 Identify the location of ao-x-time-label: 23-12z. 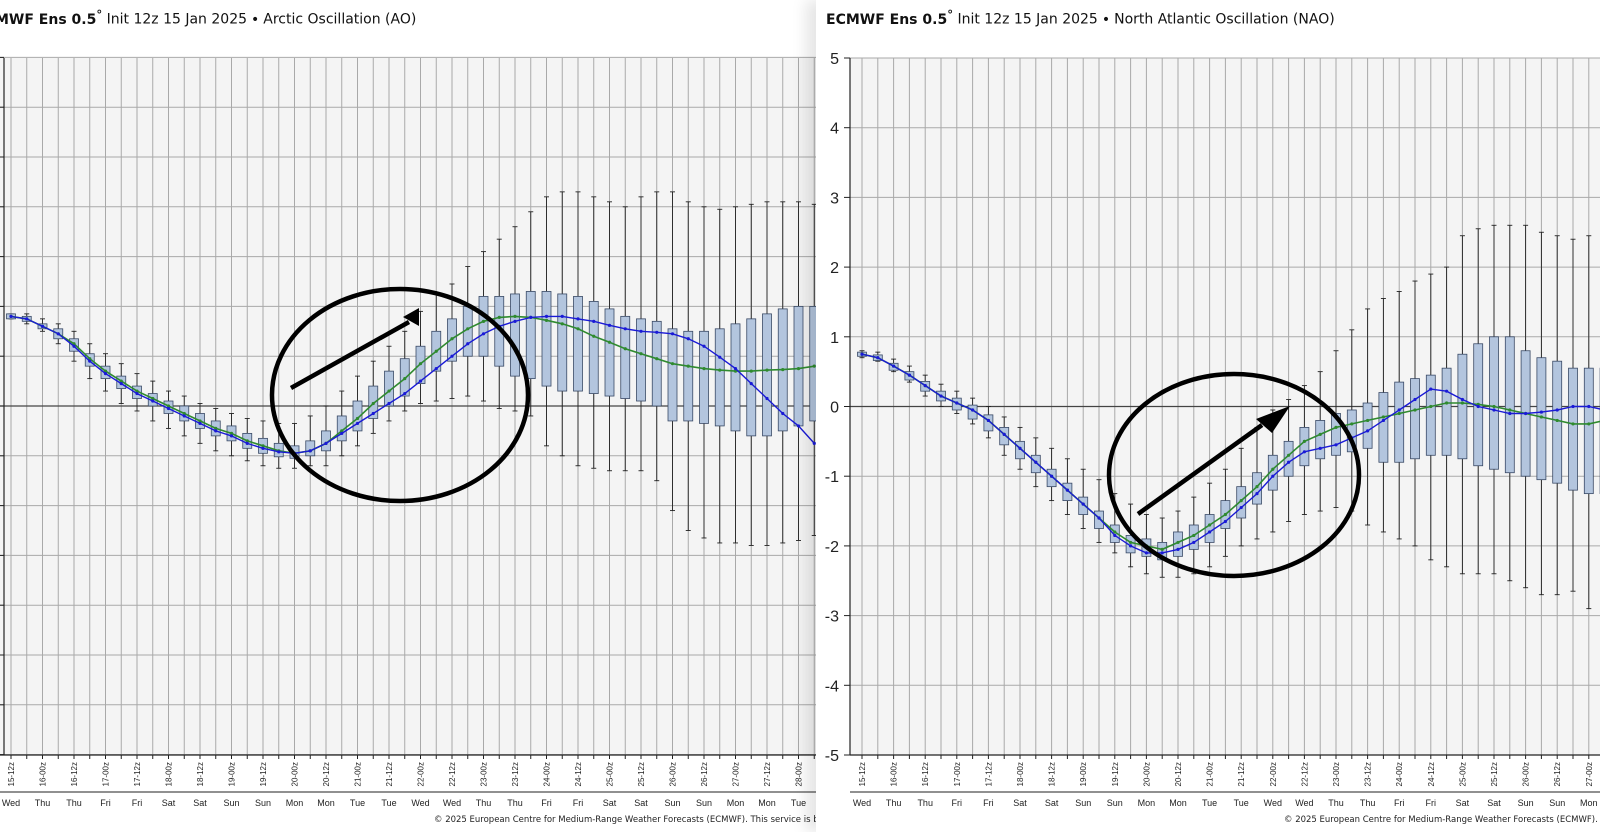
(515, 774).